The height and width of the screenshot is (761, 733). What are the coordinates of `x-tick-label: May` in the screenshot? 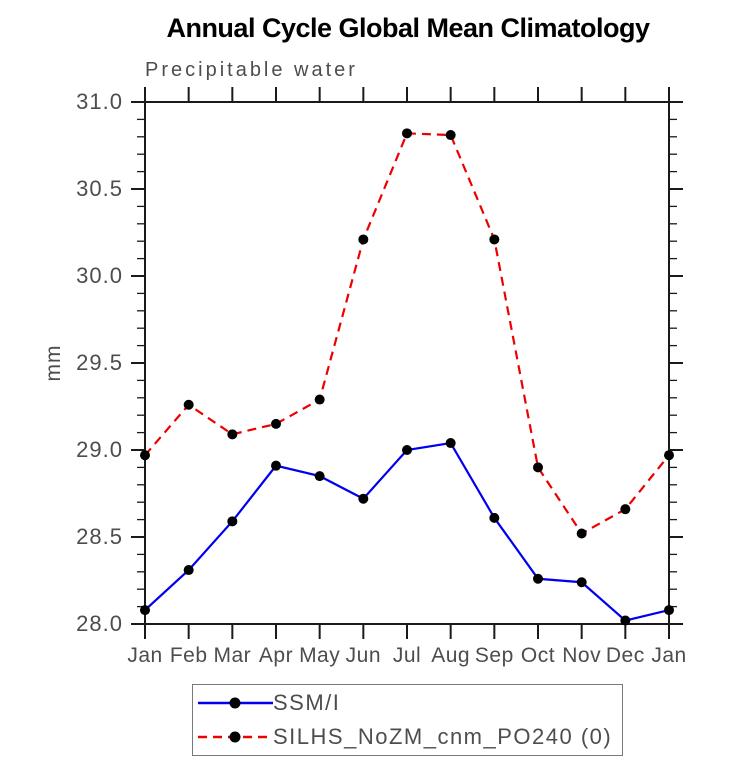 It's located at (319, 655).